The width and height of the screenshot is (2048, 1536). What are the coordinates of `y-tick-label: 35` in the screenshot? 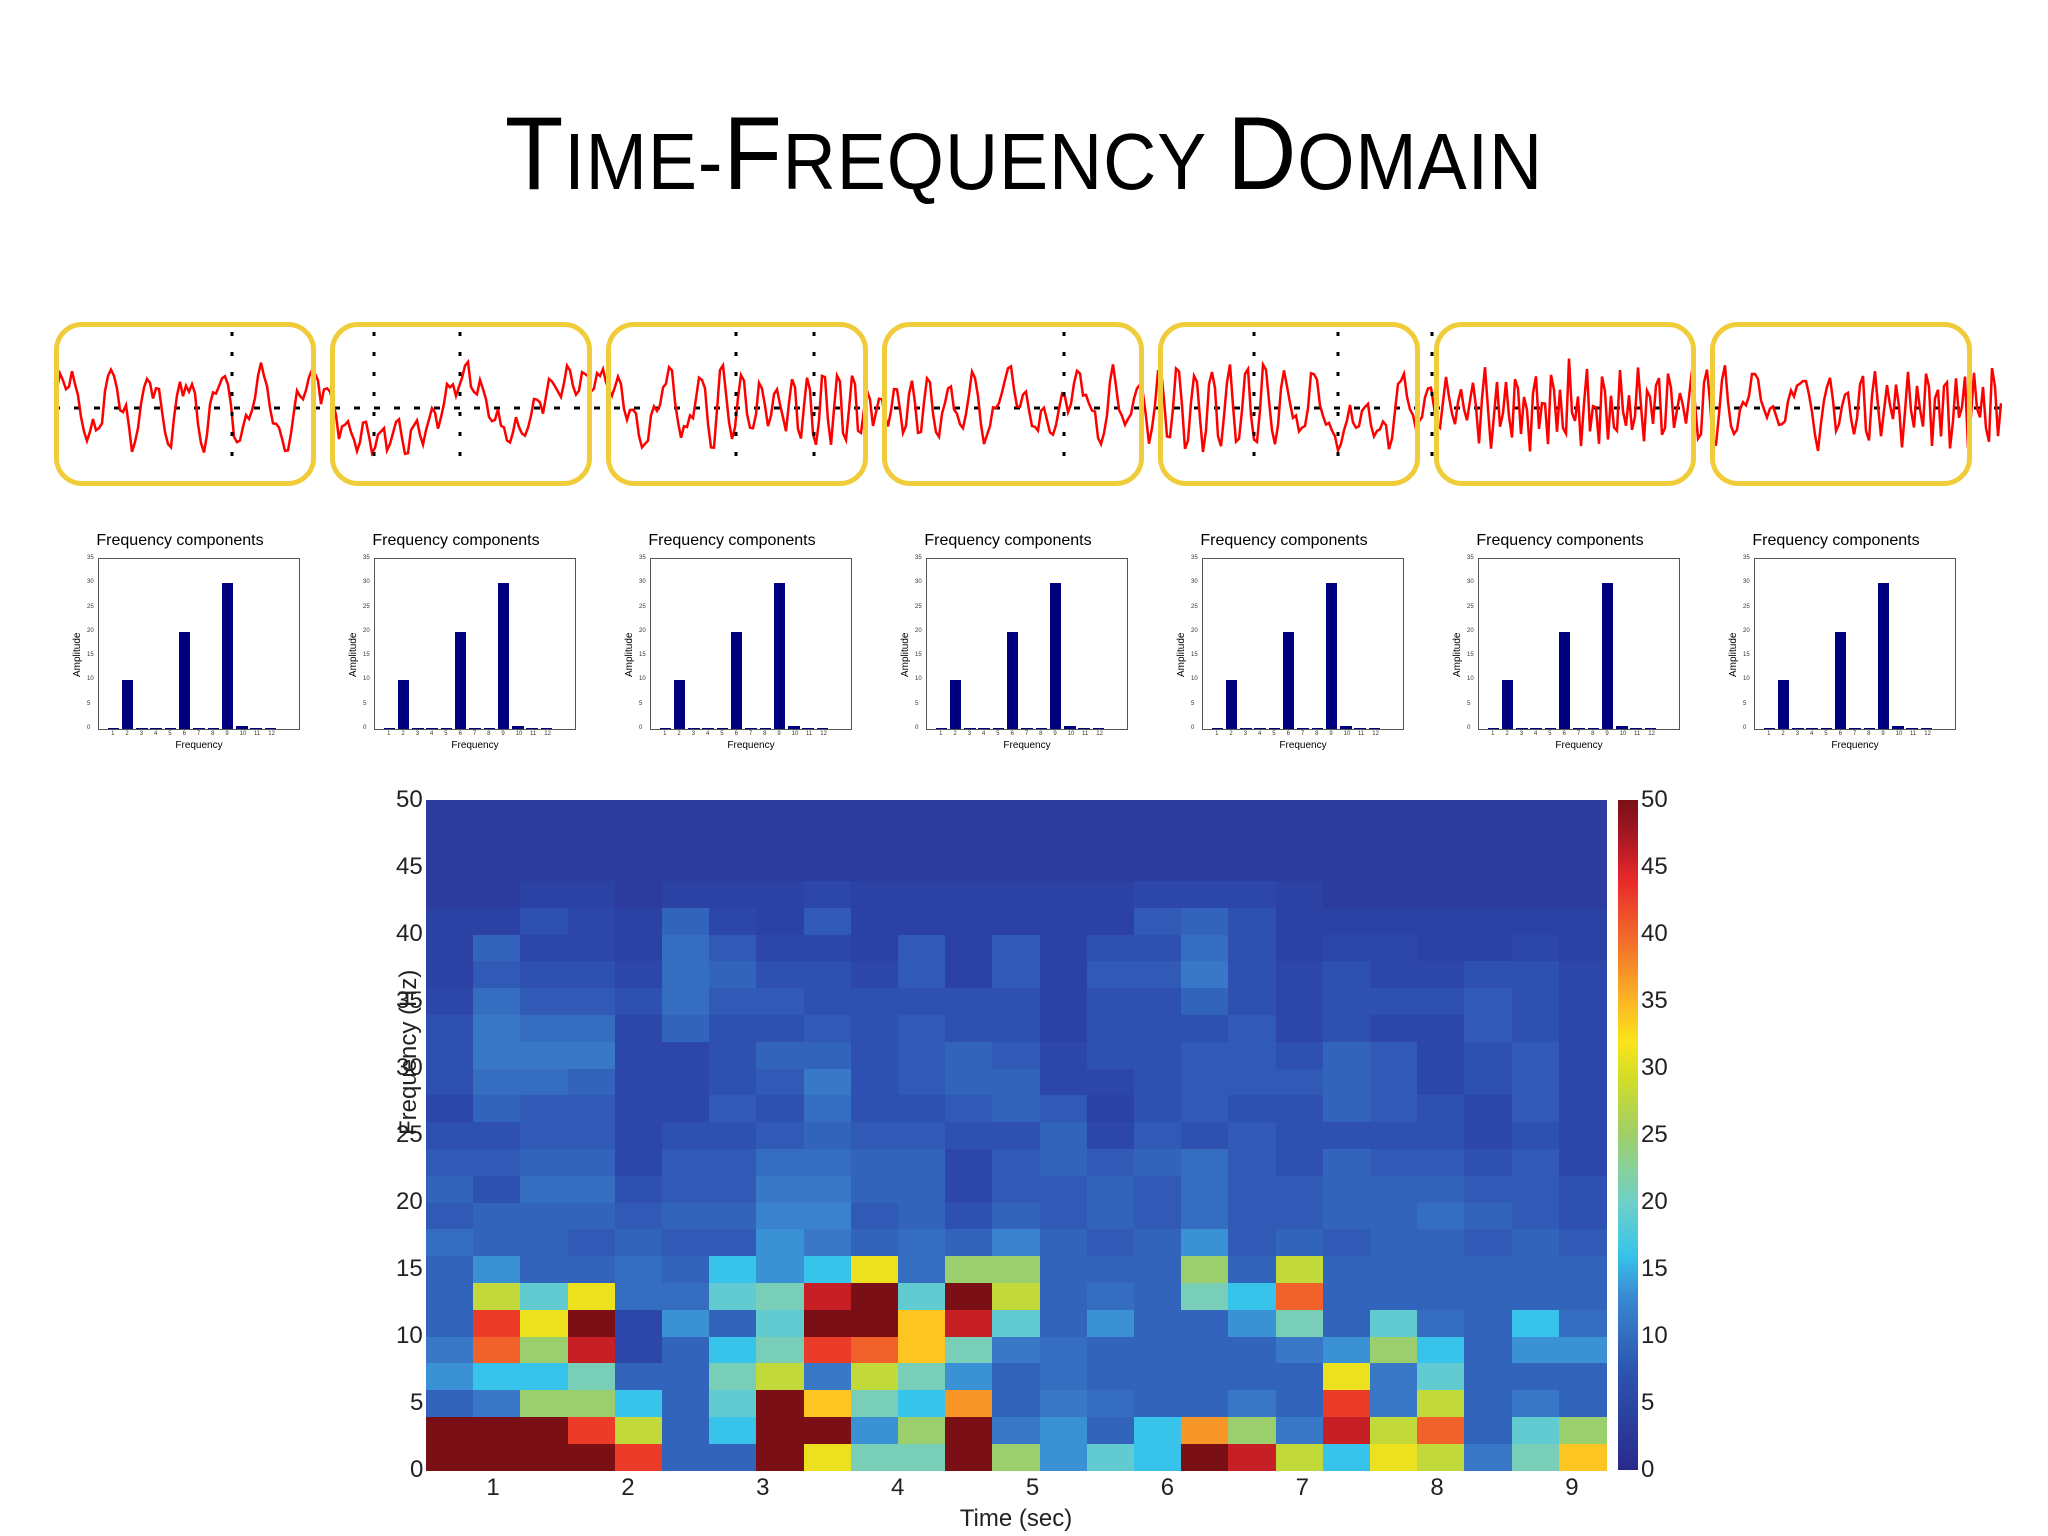 It's located at (366, 558).